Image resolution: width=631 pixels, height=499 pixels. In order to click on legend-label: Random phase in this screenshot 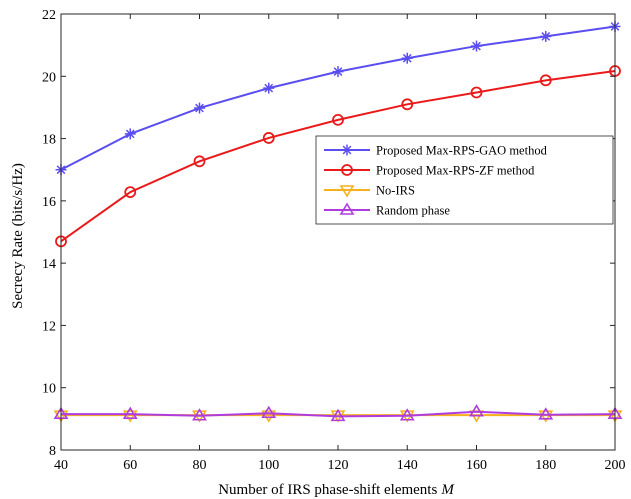, I will do `click(413, 211)`.